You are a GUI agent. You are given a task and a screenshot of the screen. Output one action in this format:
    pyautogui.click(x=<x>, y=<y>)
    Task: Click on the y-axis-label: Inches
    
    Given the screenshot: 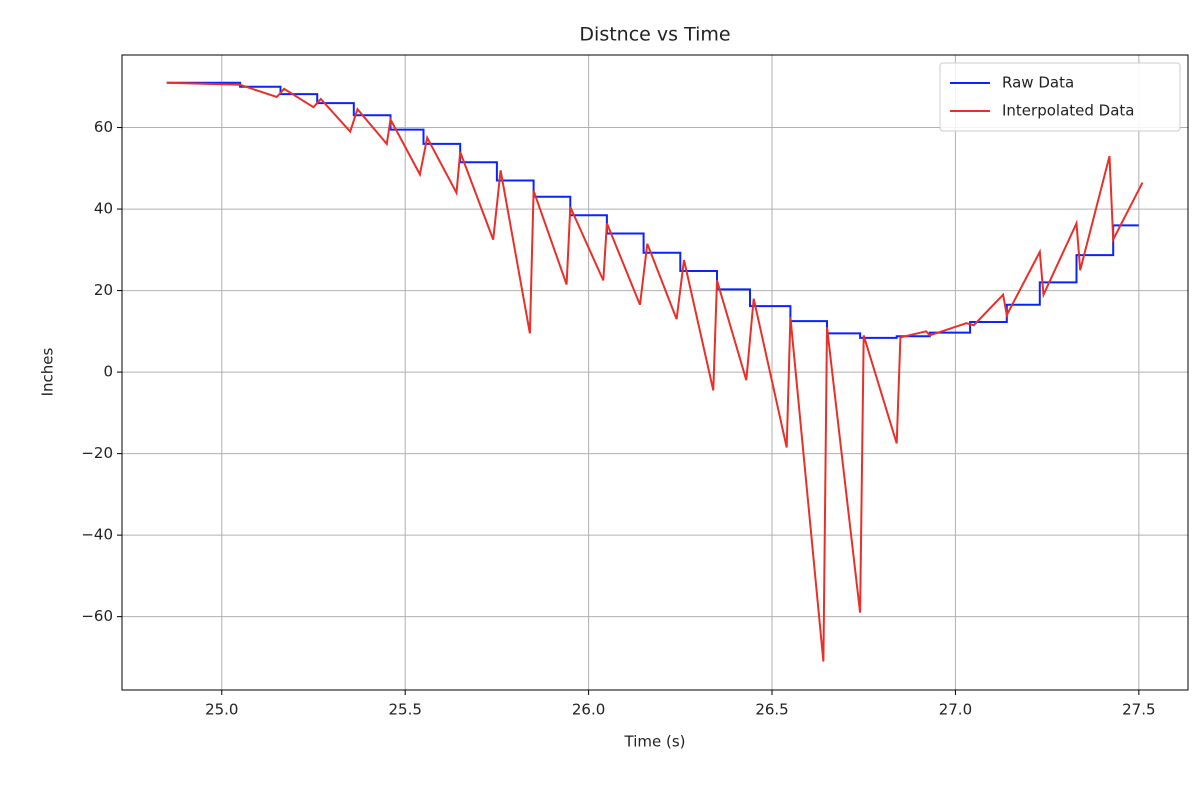 What is the action you would take?
    pyautogui.click(x=48, y=371)
    